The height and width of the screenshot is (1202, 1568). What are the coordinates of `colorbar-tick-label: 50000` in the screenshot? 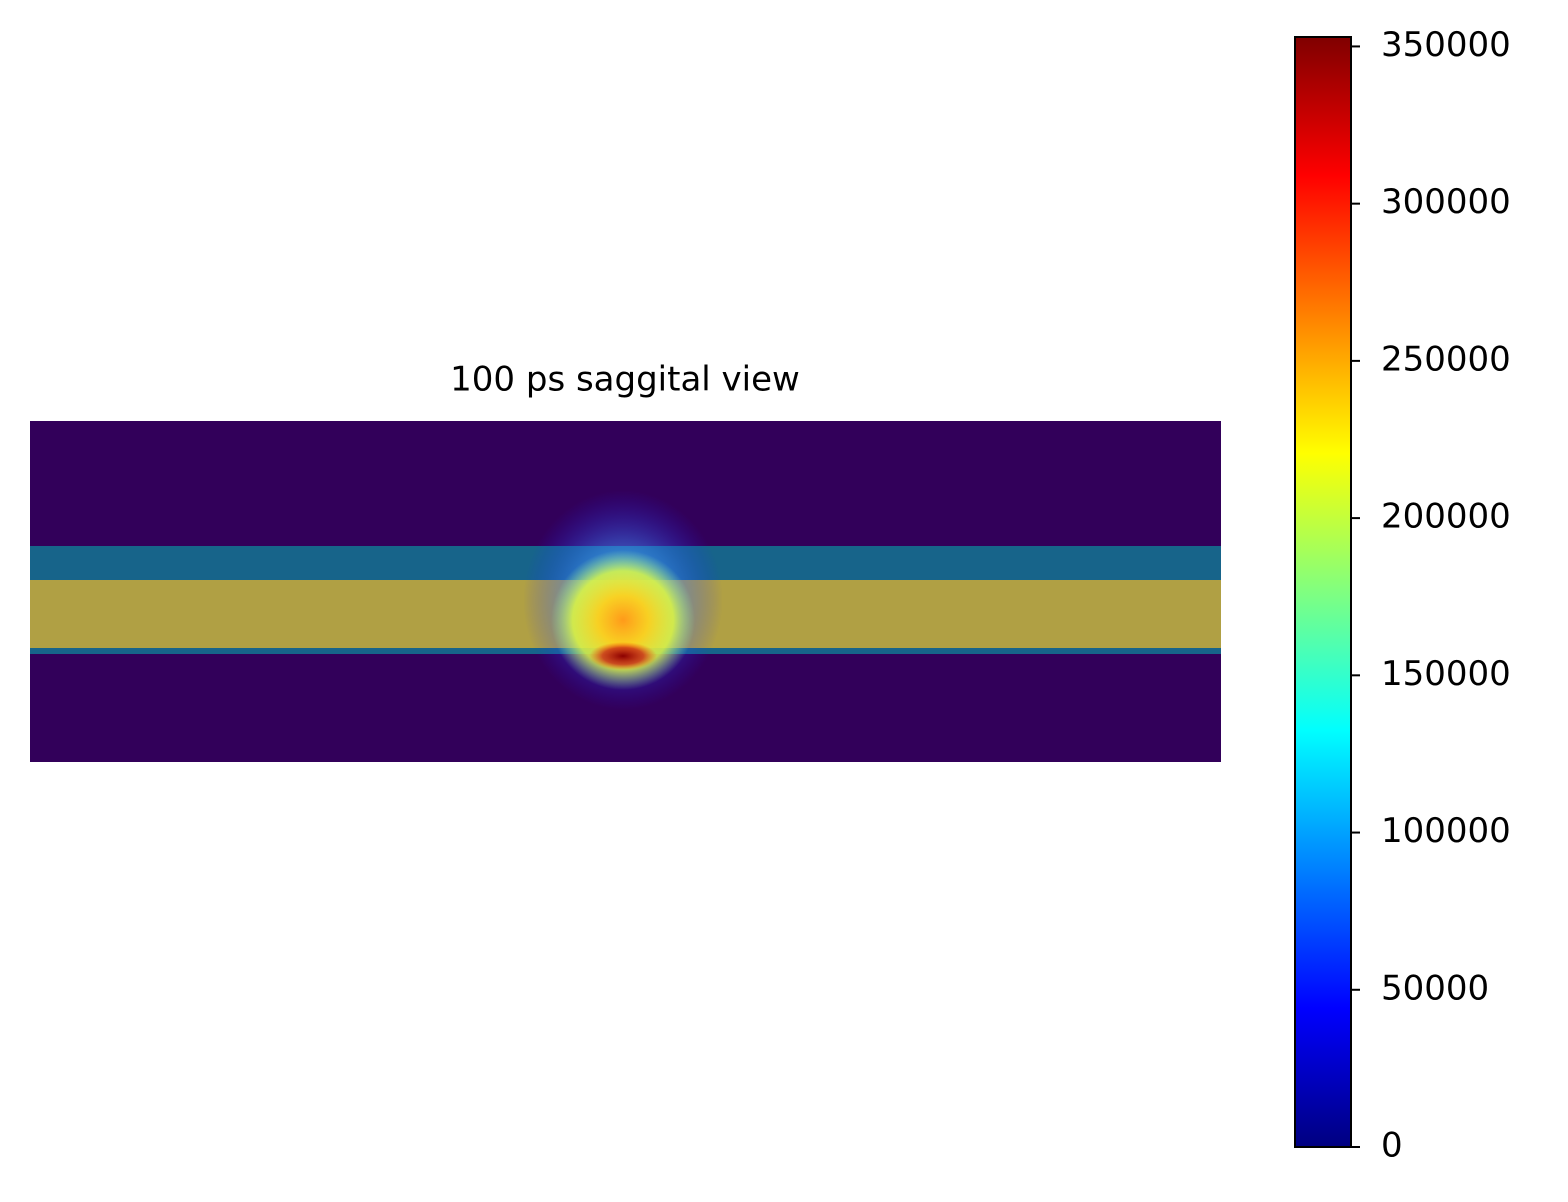 It's located at (1435, 988).